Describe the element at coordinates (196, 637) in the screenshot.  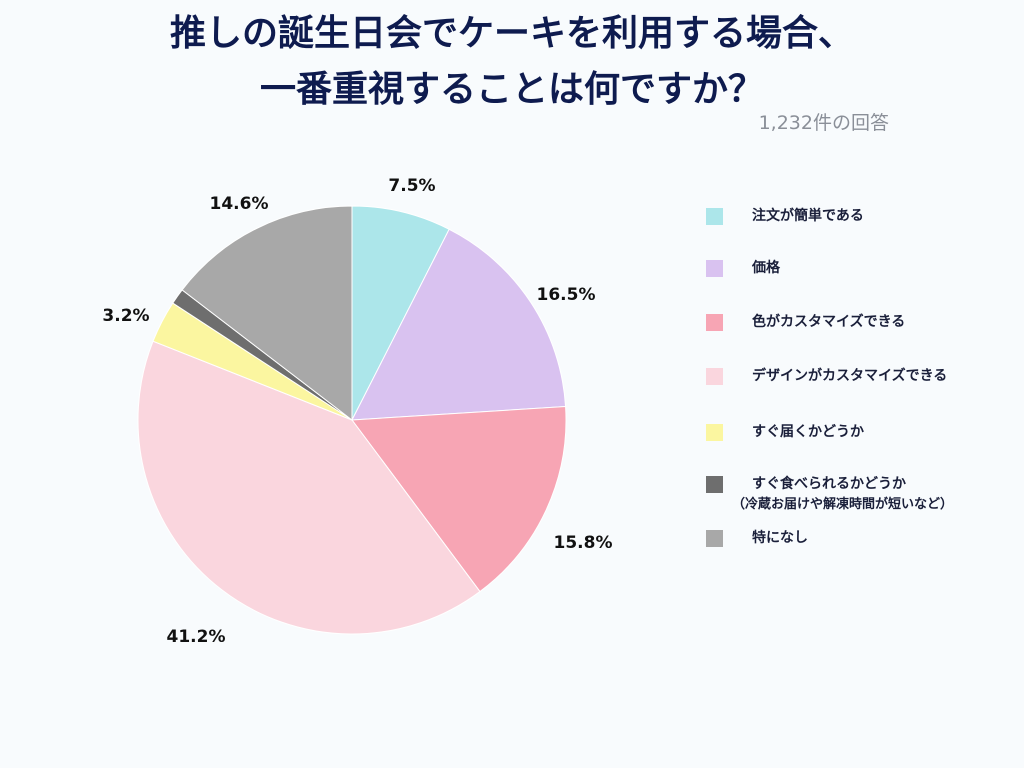
I see `pie-data-label: 41.2%` at that location.